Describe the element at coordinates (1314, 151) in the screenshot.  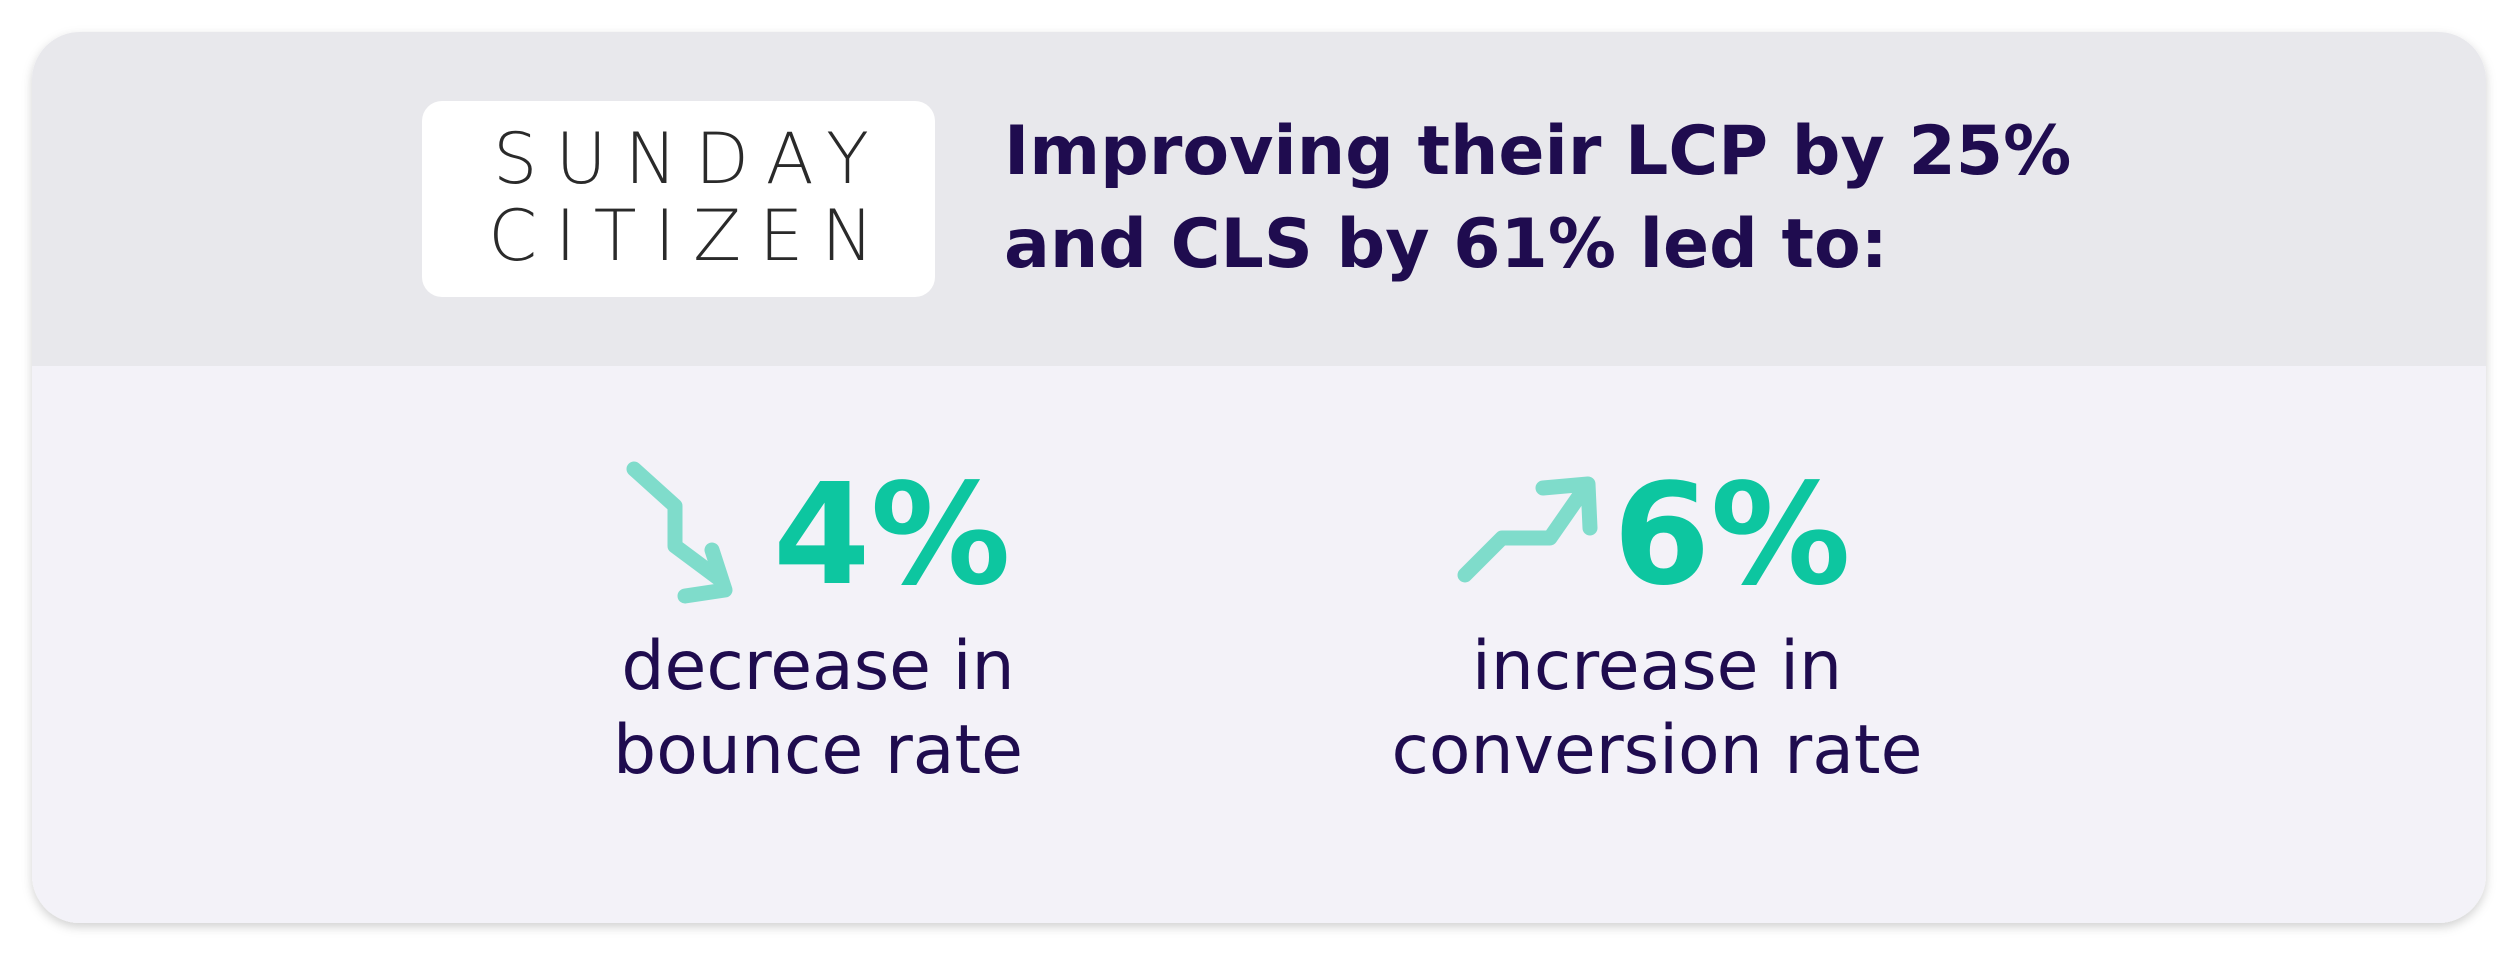
I see `headline-text: Improving their` at that location.